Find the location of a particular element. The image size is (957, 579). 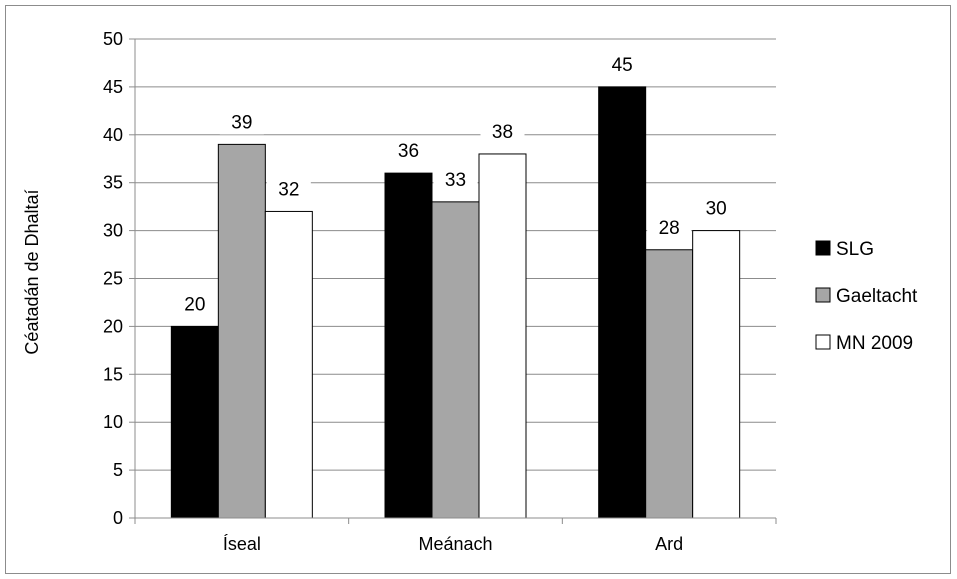

legend-label: SLG is located at coordinates (855, 249).